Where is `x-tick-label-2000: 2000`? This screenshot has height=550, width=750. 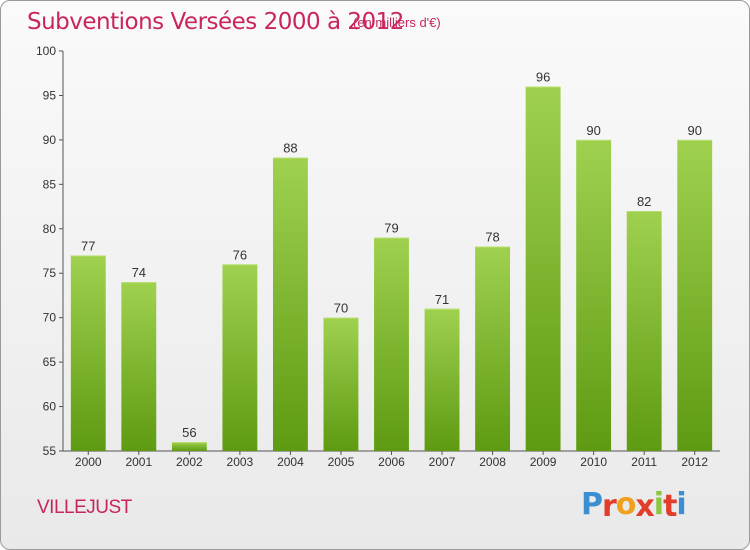 x-tick-label-2000: 2000 is located at coordinates (88, 462).